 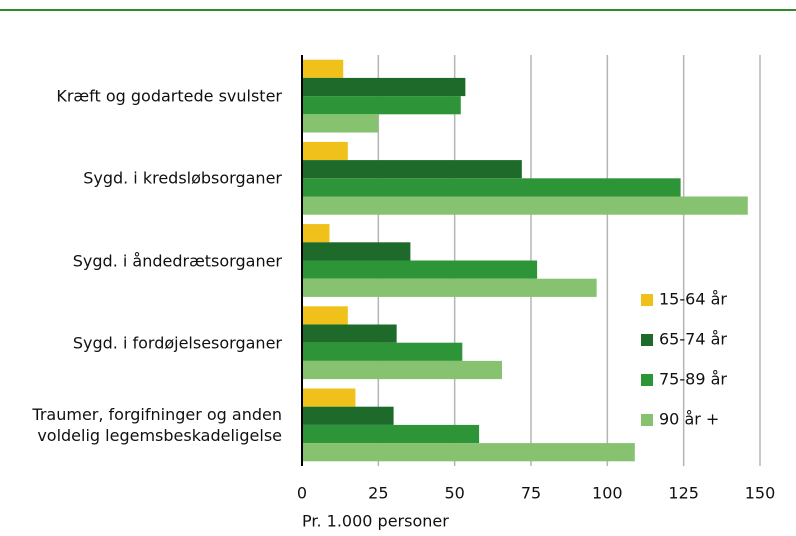 I want to click on x-tick-label: 100, so click(x=607, y=493).